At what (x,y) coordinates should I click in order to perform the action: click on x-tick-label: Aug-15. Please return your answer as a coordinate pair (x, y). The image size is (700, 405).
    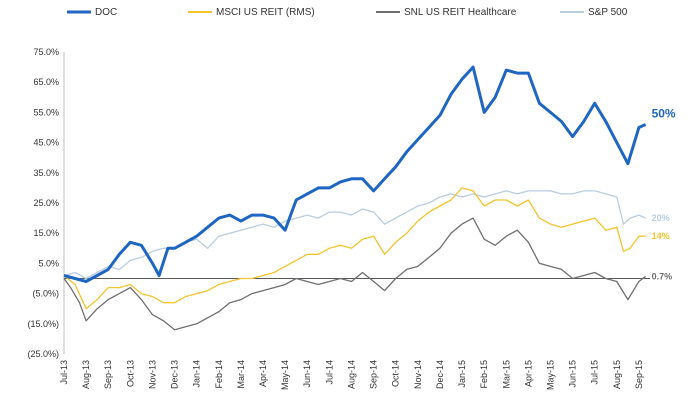
    Looking at the image, I should click on (617, 374).